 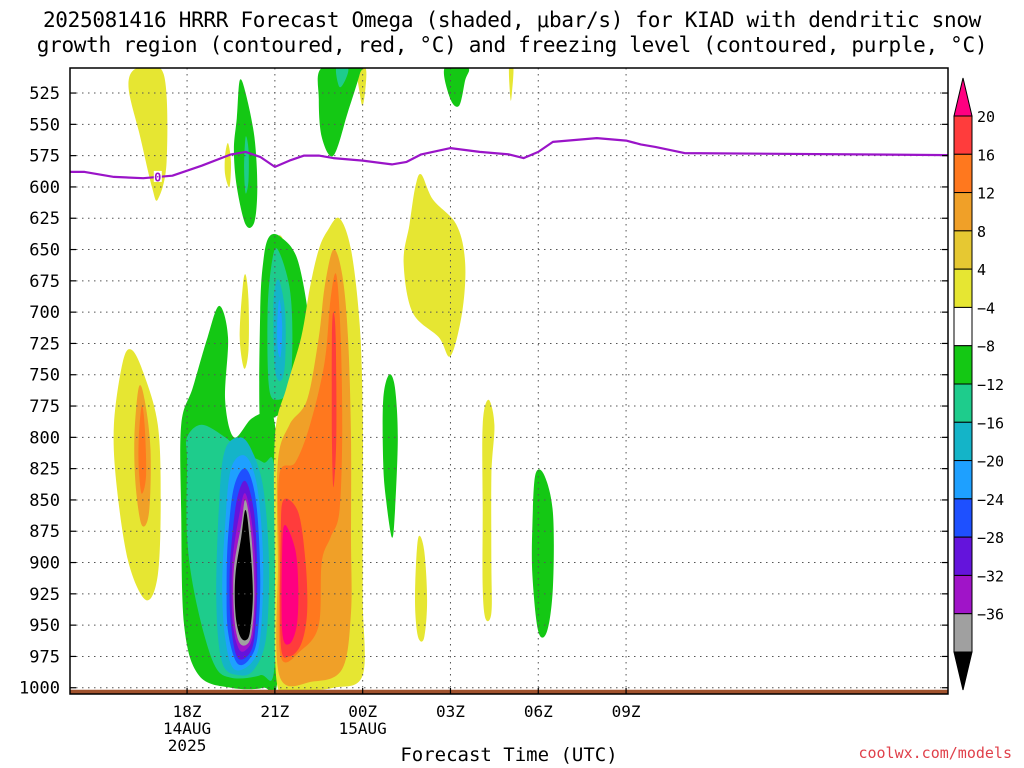 I want to click on x-tick-label: 03Z, so click(x=450, y=711).